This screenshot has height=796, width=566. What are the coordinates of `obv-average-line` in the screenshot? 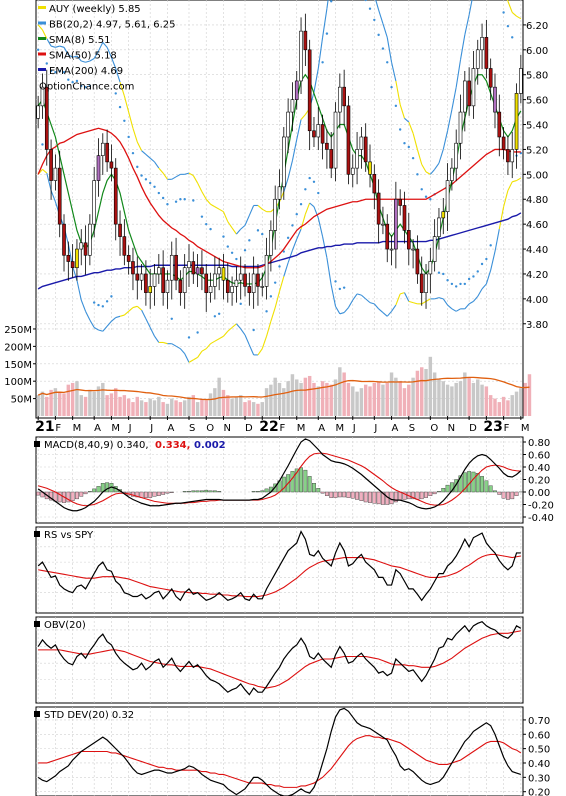 It's located at (279, 659).